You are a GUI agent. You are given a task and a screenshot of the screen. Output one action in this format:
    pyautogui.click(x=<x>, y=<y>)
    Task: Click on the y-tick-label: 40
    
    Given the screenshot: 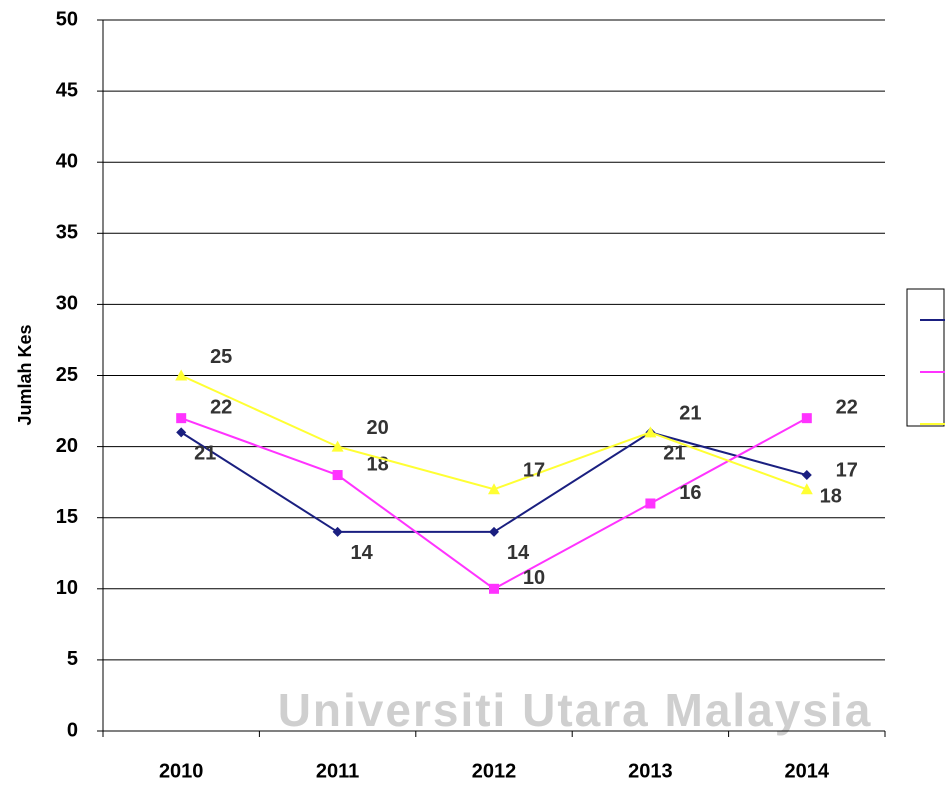 What is the action you would take?
    pyautogui.click(x=67, y=161)
    